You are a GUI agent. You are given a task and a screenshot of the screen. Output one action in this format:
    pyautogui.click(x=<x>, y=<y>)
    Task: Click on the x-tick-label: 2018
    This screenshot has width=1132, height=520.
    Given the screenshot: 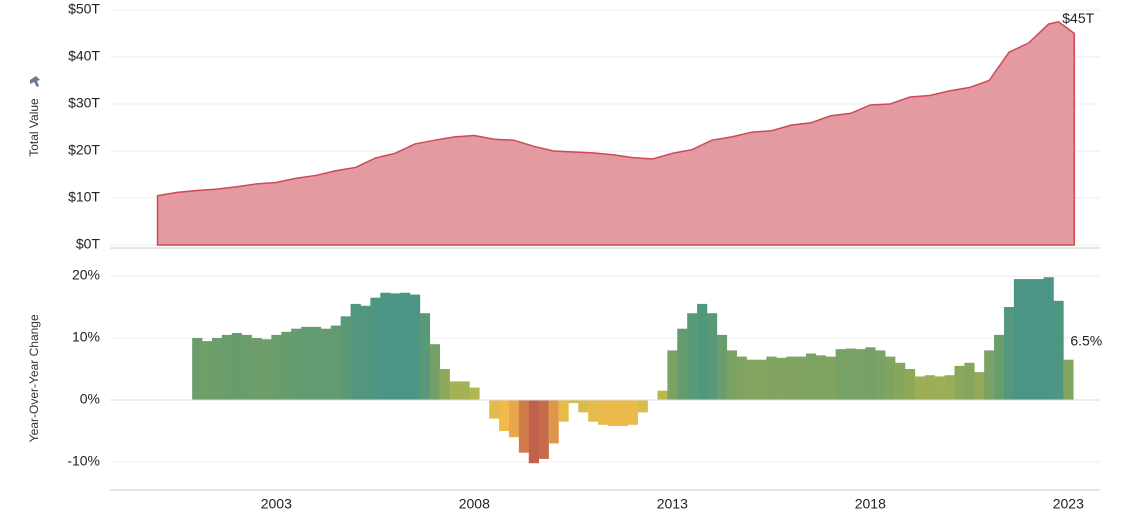 What is the action you would take?
    pyautogui.click(x=870, y=504)
    